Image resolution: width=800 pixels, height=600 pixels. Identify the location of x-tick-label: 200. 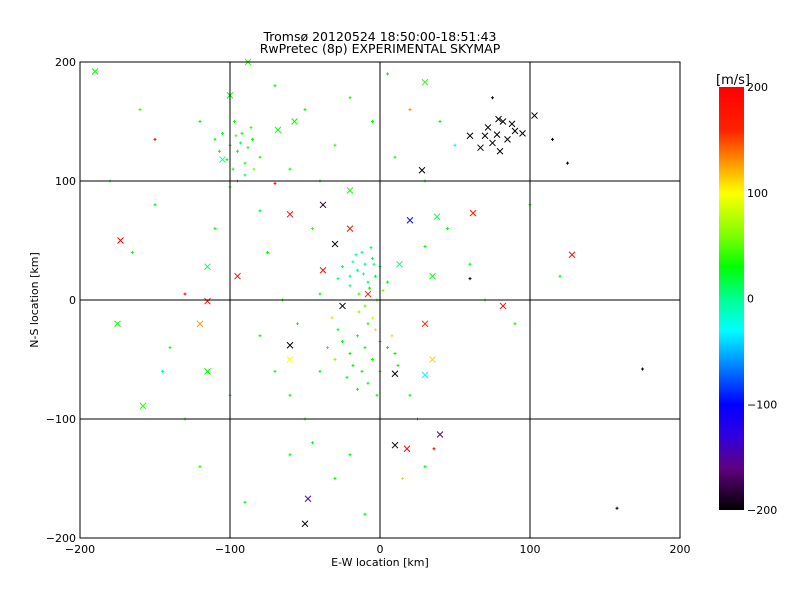
(680, 549).